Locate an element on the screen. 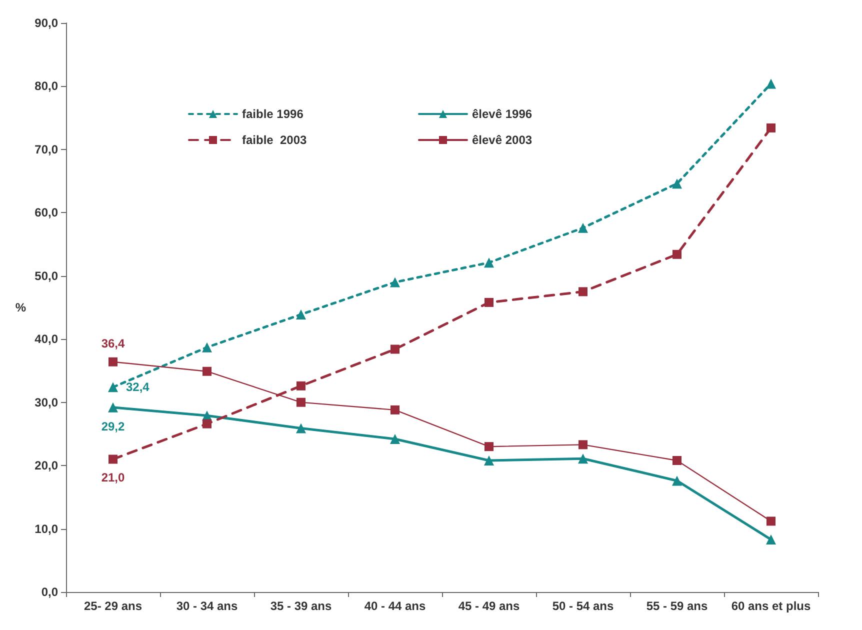  x-tick-label: 30 - 34 ans is located at coordinates (207, 606).